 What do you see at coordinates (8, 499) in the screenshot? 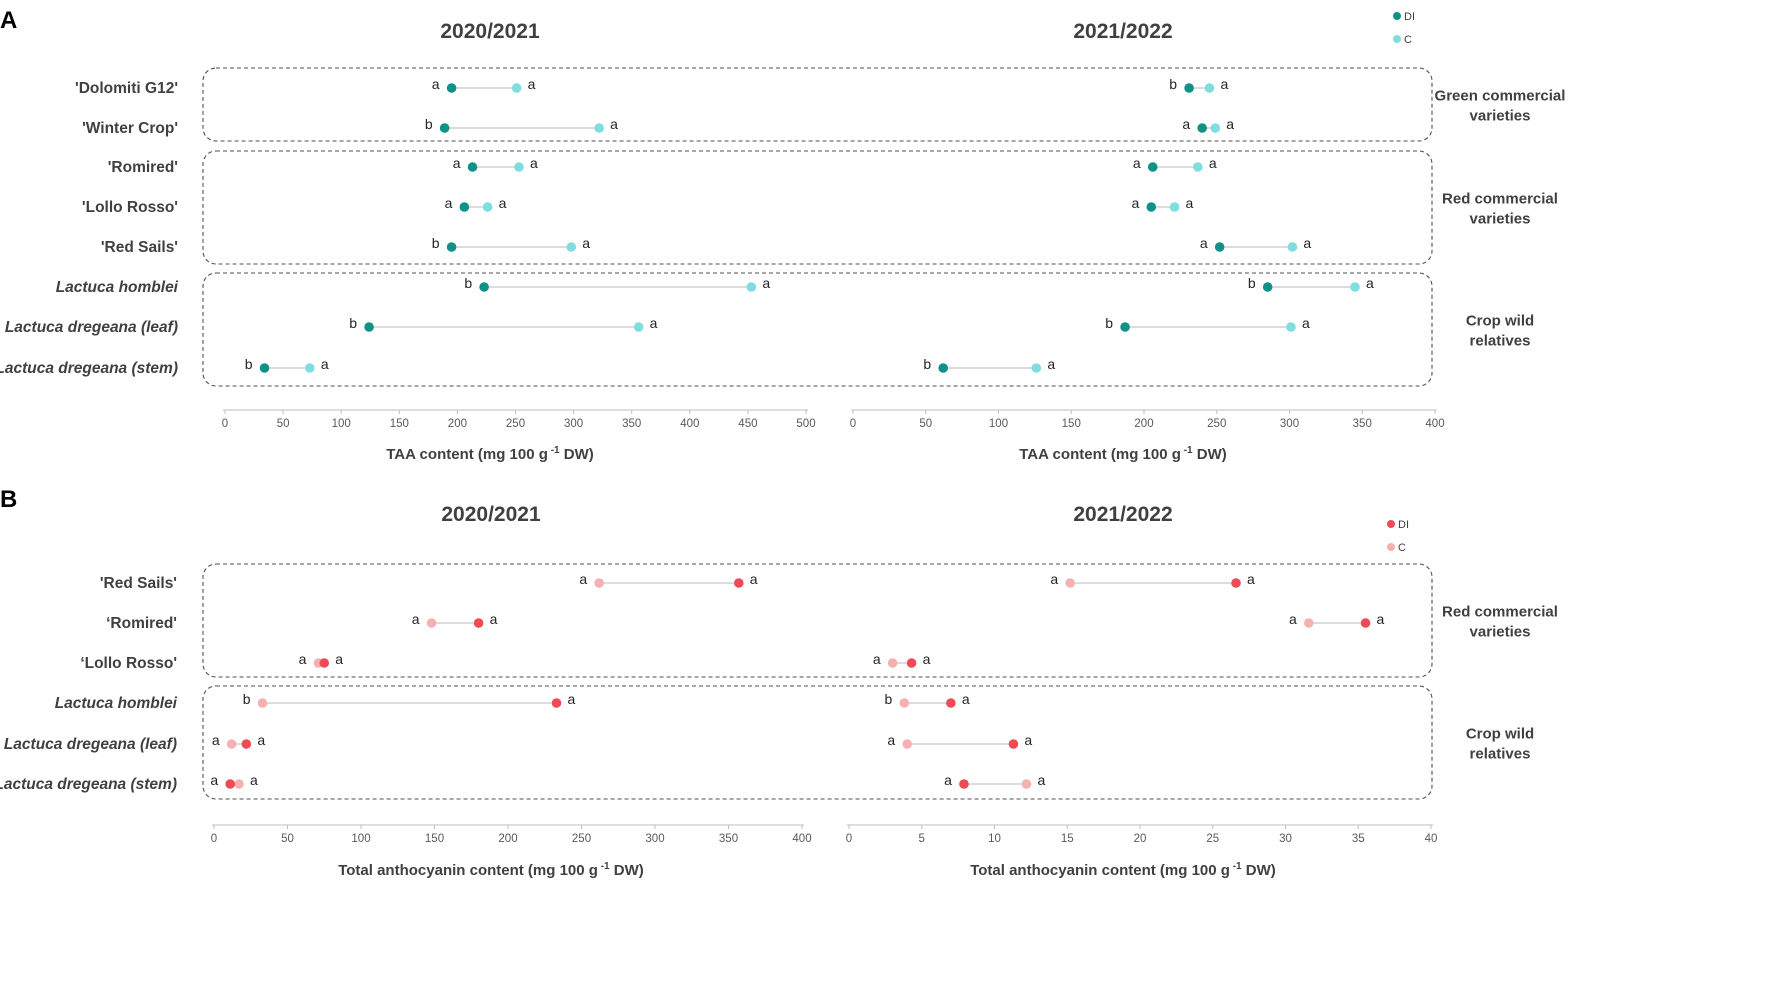
I see `panel-letter: B` at bounding box center [8, 499].